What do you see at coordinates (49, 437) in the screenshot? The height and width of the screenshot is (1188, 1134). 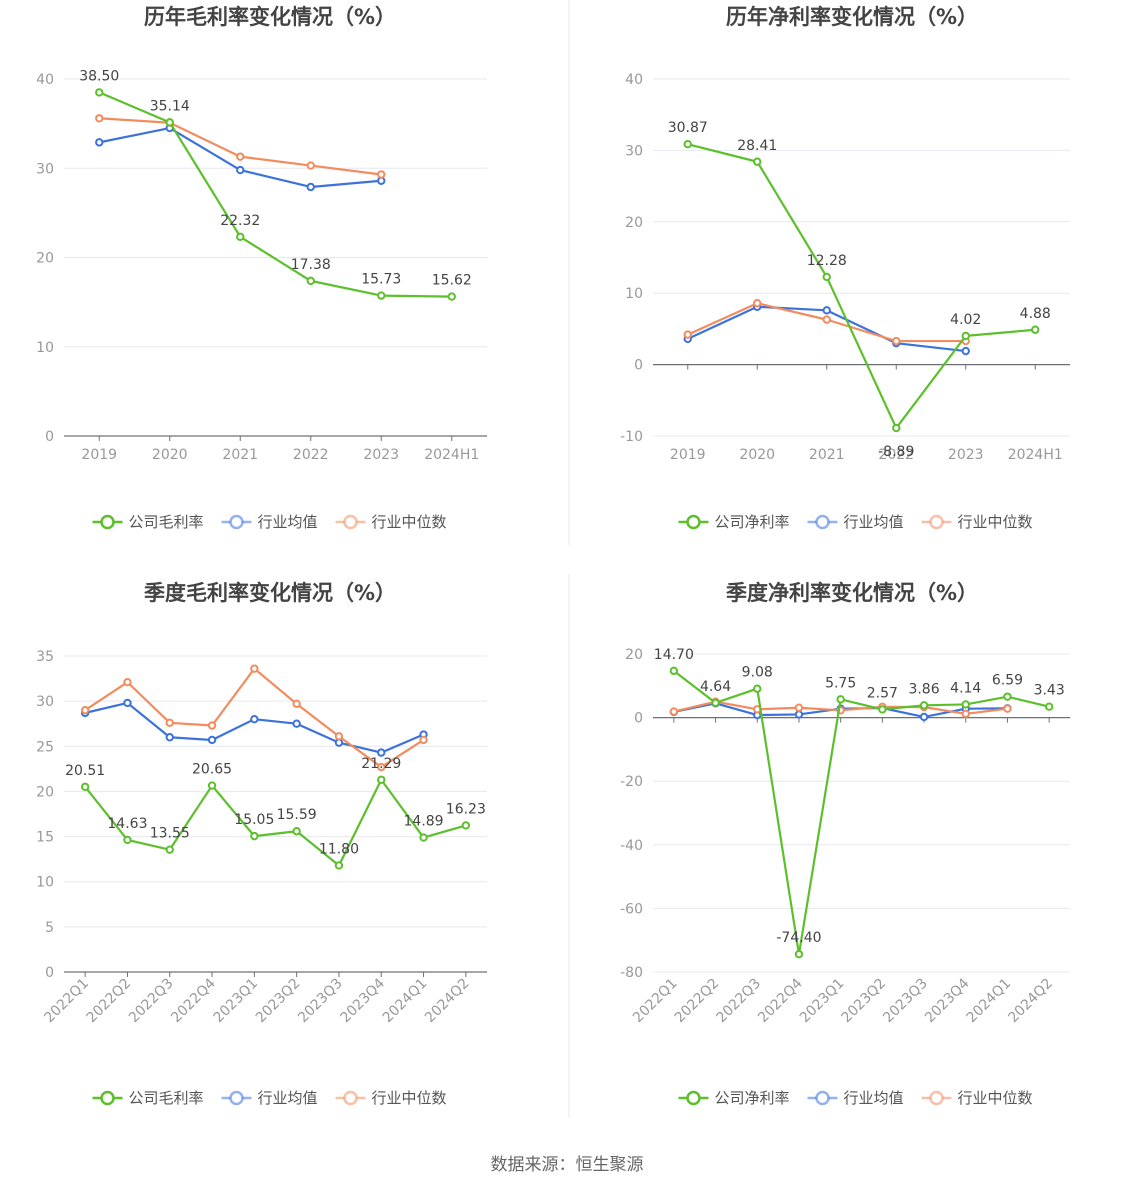 I see `y-tick-label: 0` at bounding box center [49, 437].